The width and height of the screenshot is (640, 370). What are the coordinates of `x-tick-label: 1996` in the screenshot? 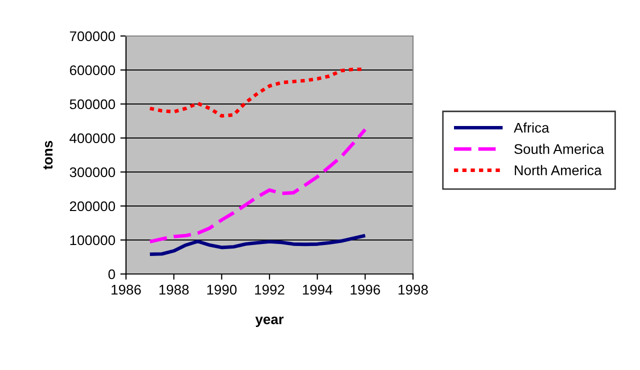 It's located at (365, 289).